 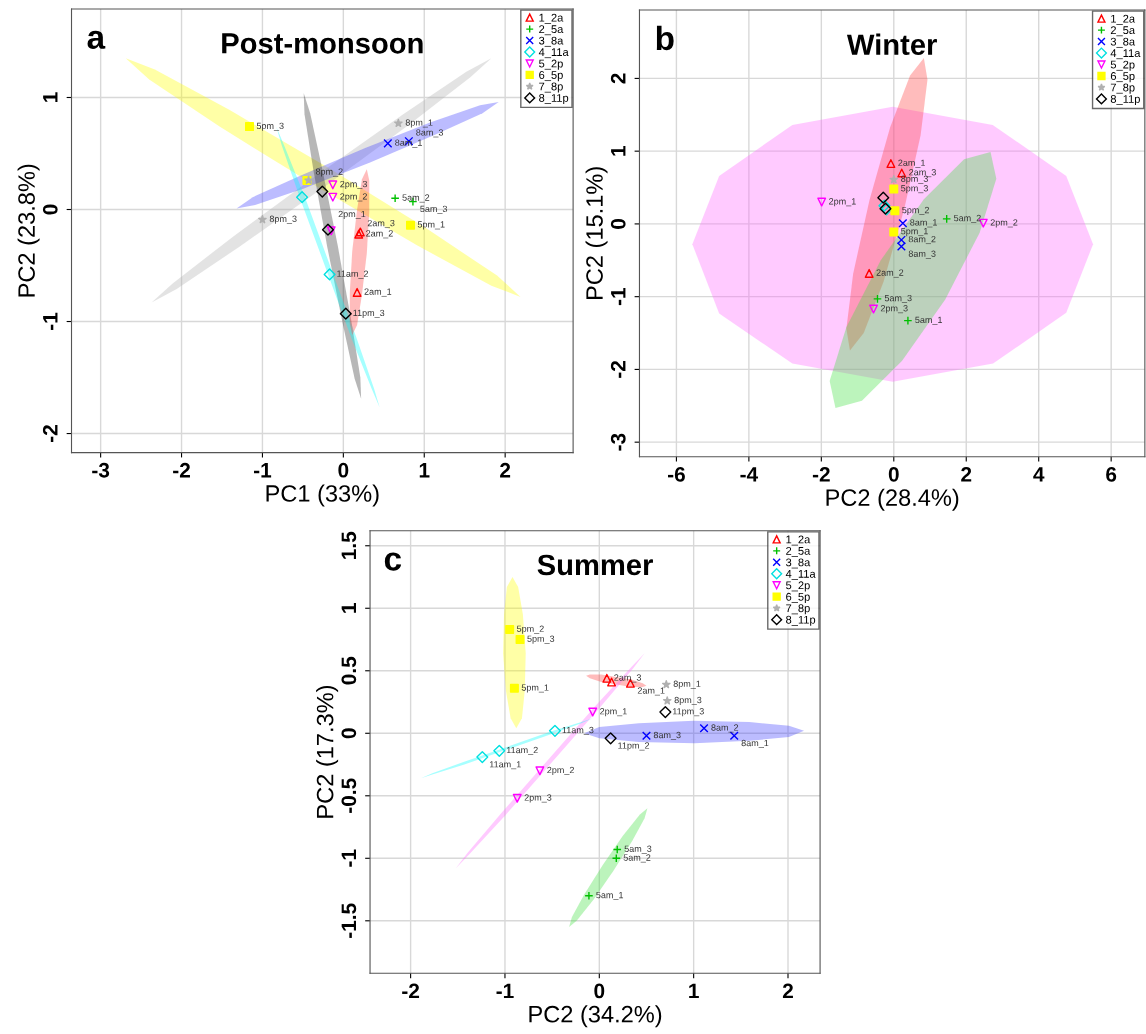 I want to click on annotation: 11am_1, so click(x=505, y=765).